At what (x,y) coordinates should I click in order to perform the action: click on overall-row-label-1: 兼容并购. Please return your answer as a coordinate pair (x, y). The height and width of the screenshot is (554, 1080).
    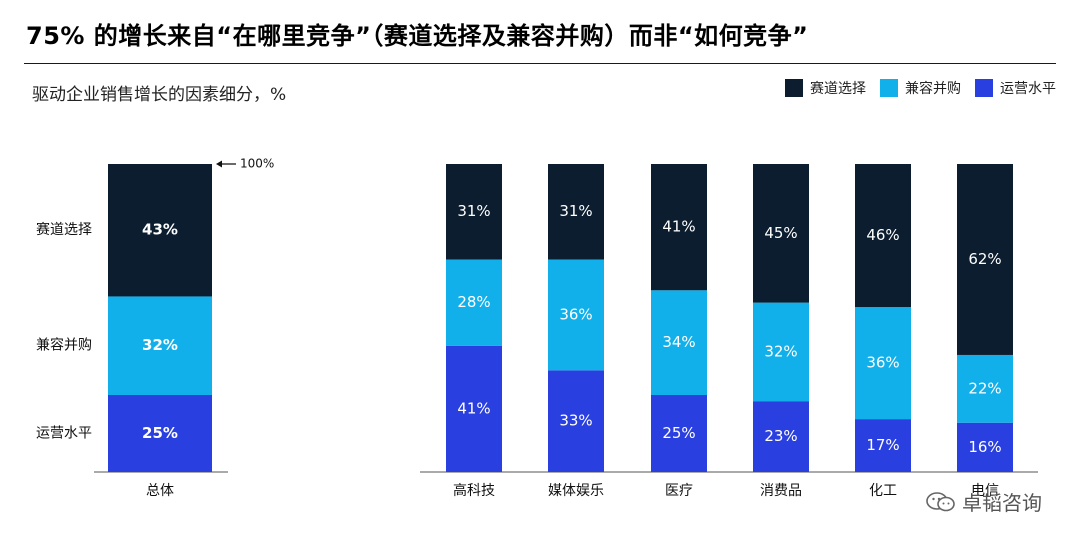
    Looking at the image, I should click on (64, 345).